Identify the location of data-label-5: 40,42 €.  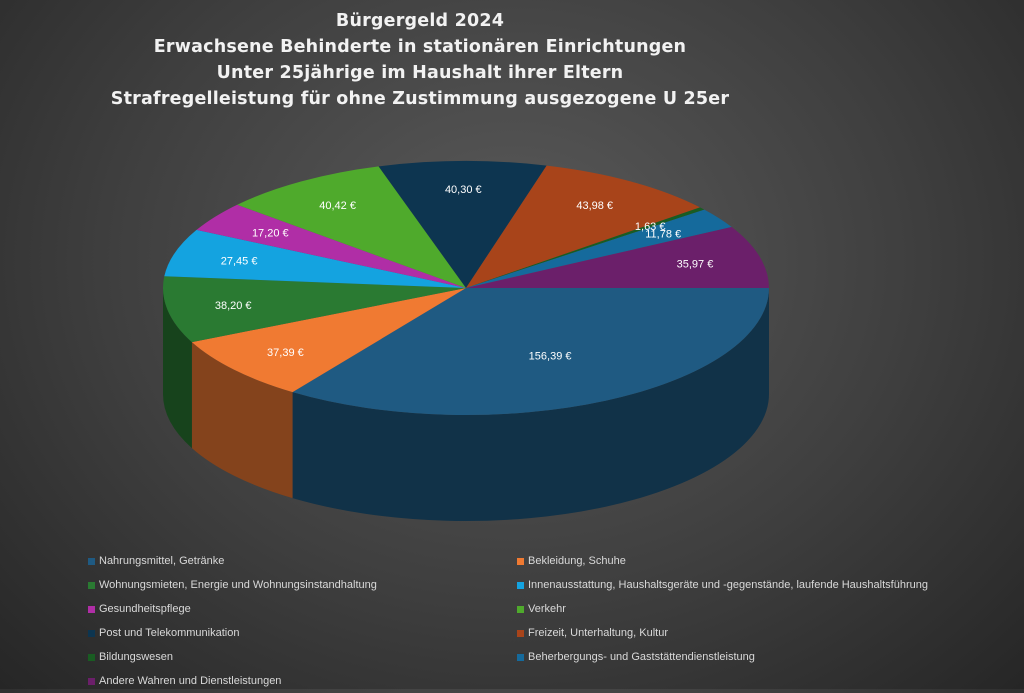
(337, 206).